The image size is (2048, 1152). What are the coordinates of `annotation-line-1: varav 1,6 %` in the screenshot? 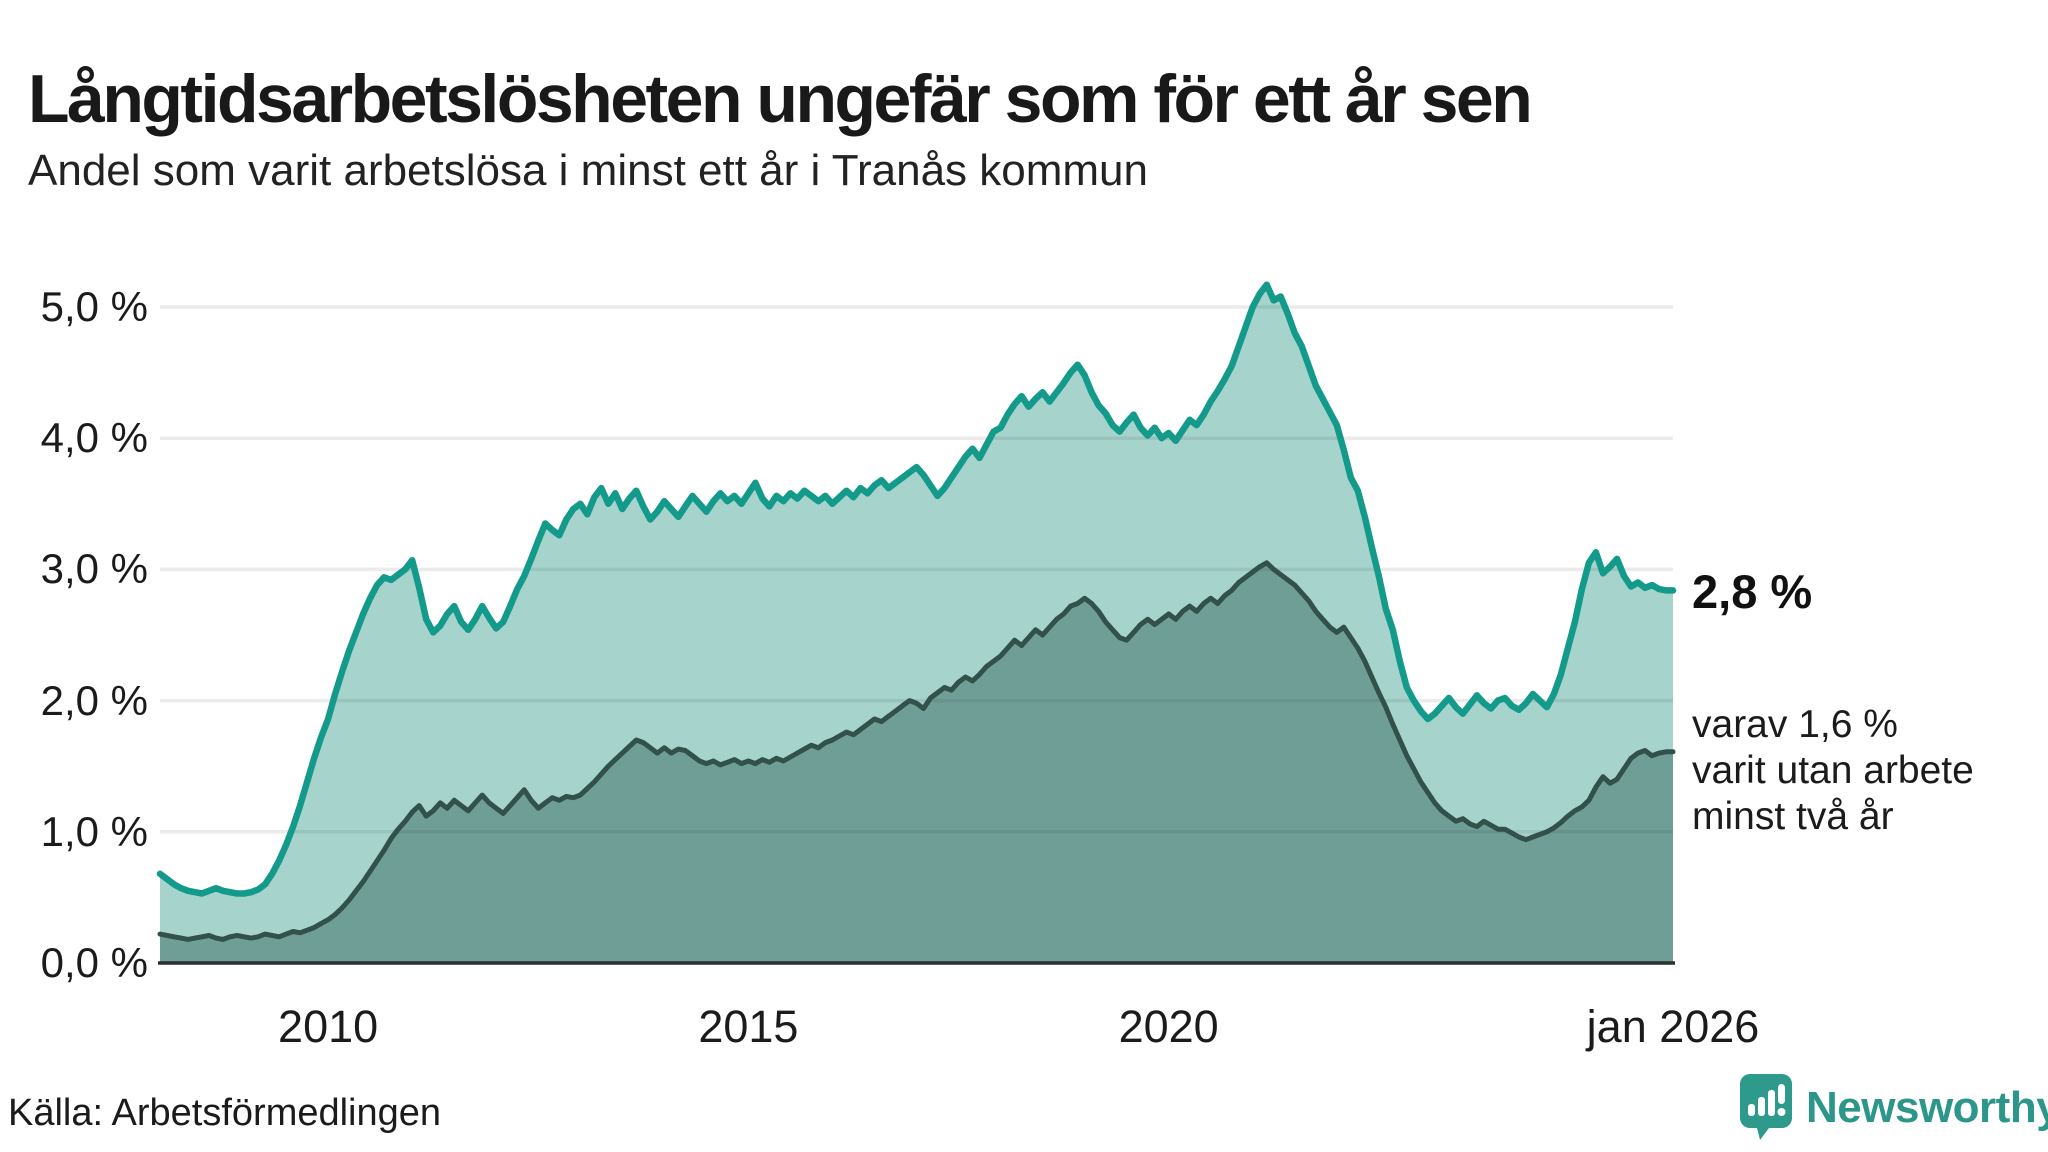 It's located at (1795, 724).